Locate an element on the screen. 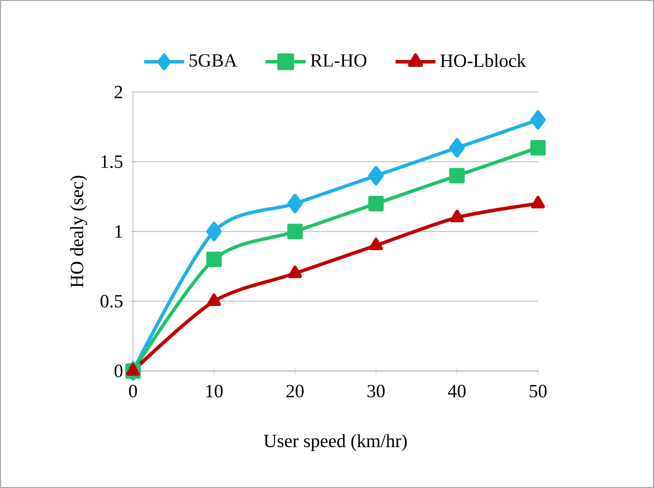 Image resolution: width=654 pixels, height=488 pixels. y-tick-label: 0 is located at coordinates (118, 371).